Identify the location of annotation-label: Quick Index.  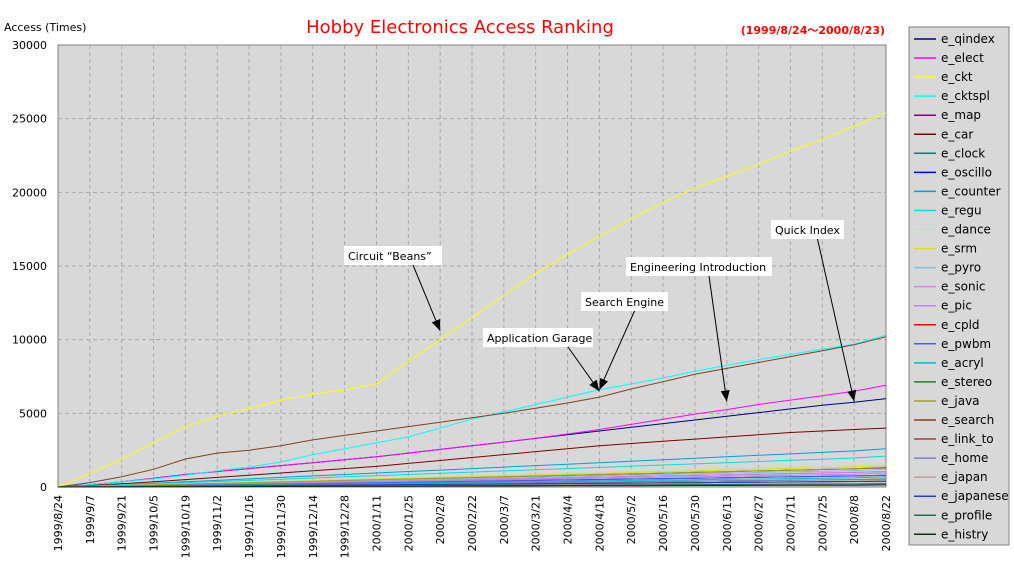
(807, 230).